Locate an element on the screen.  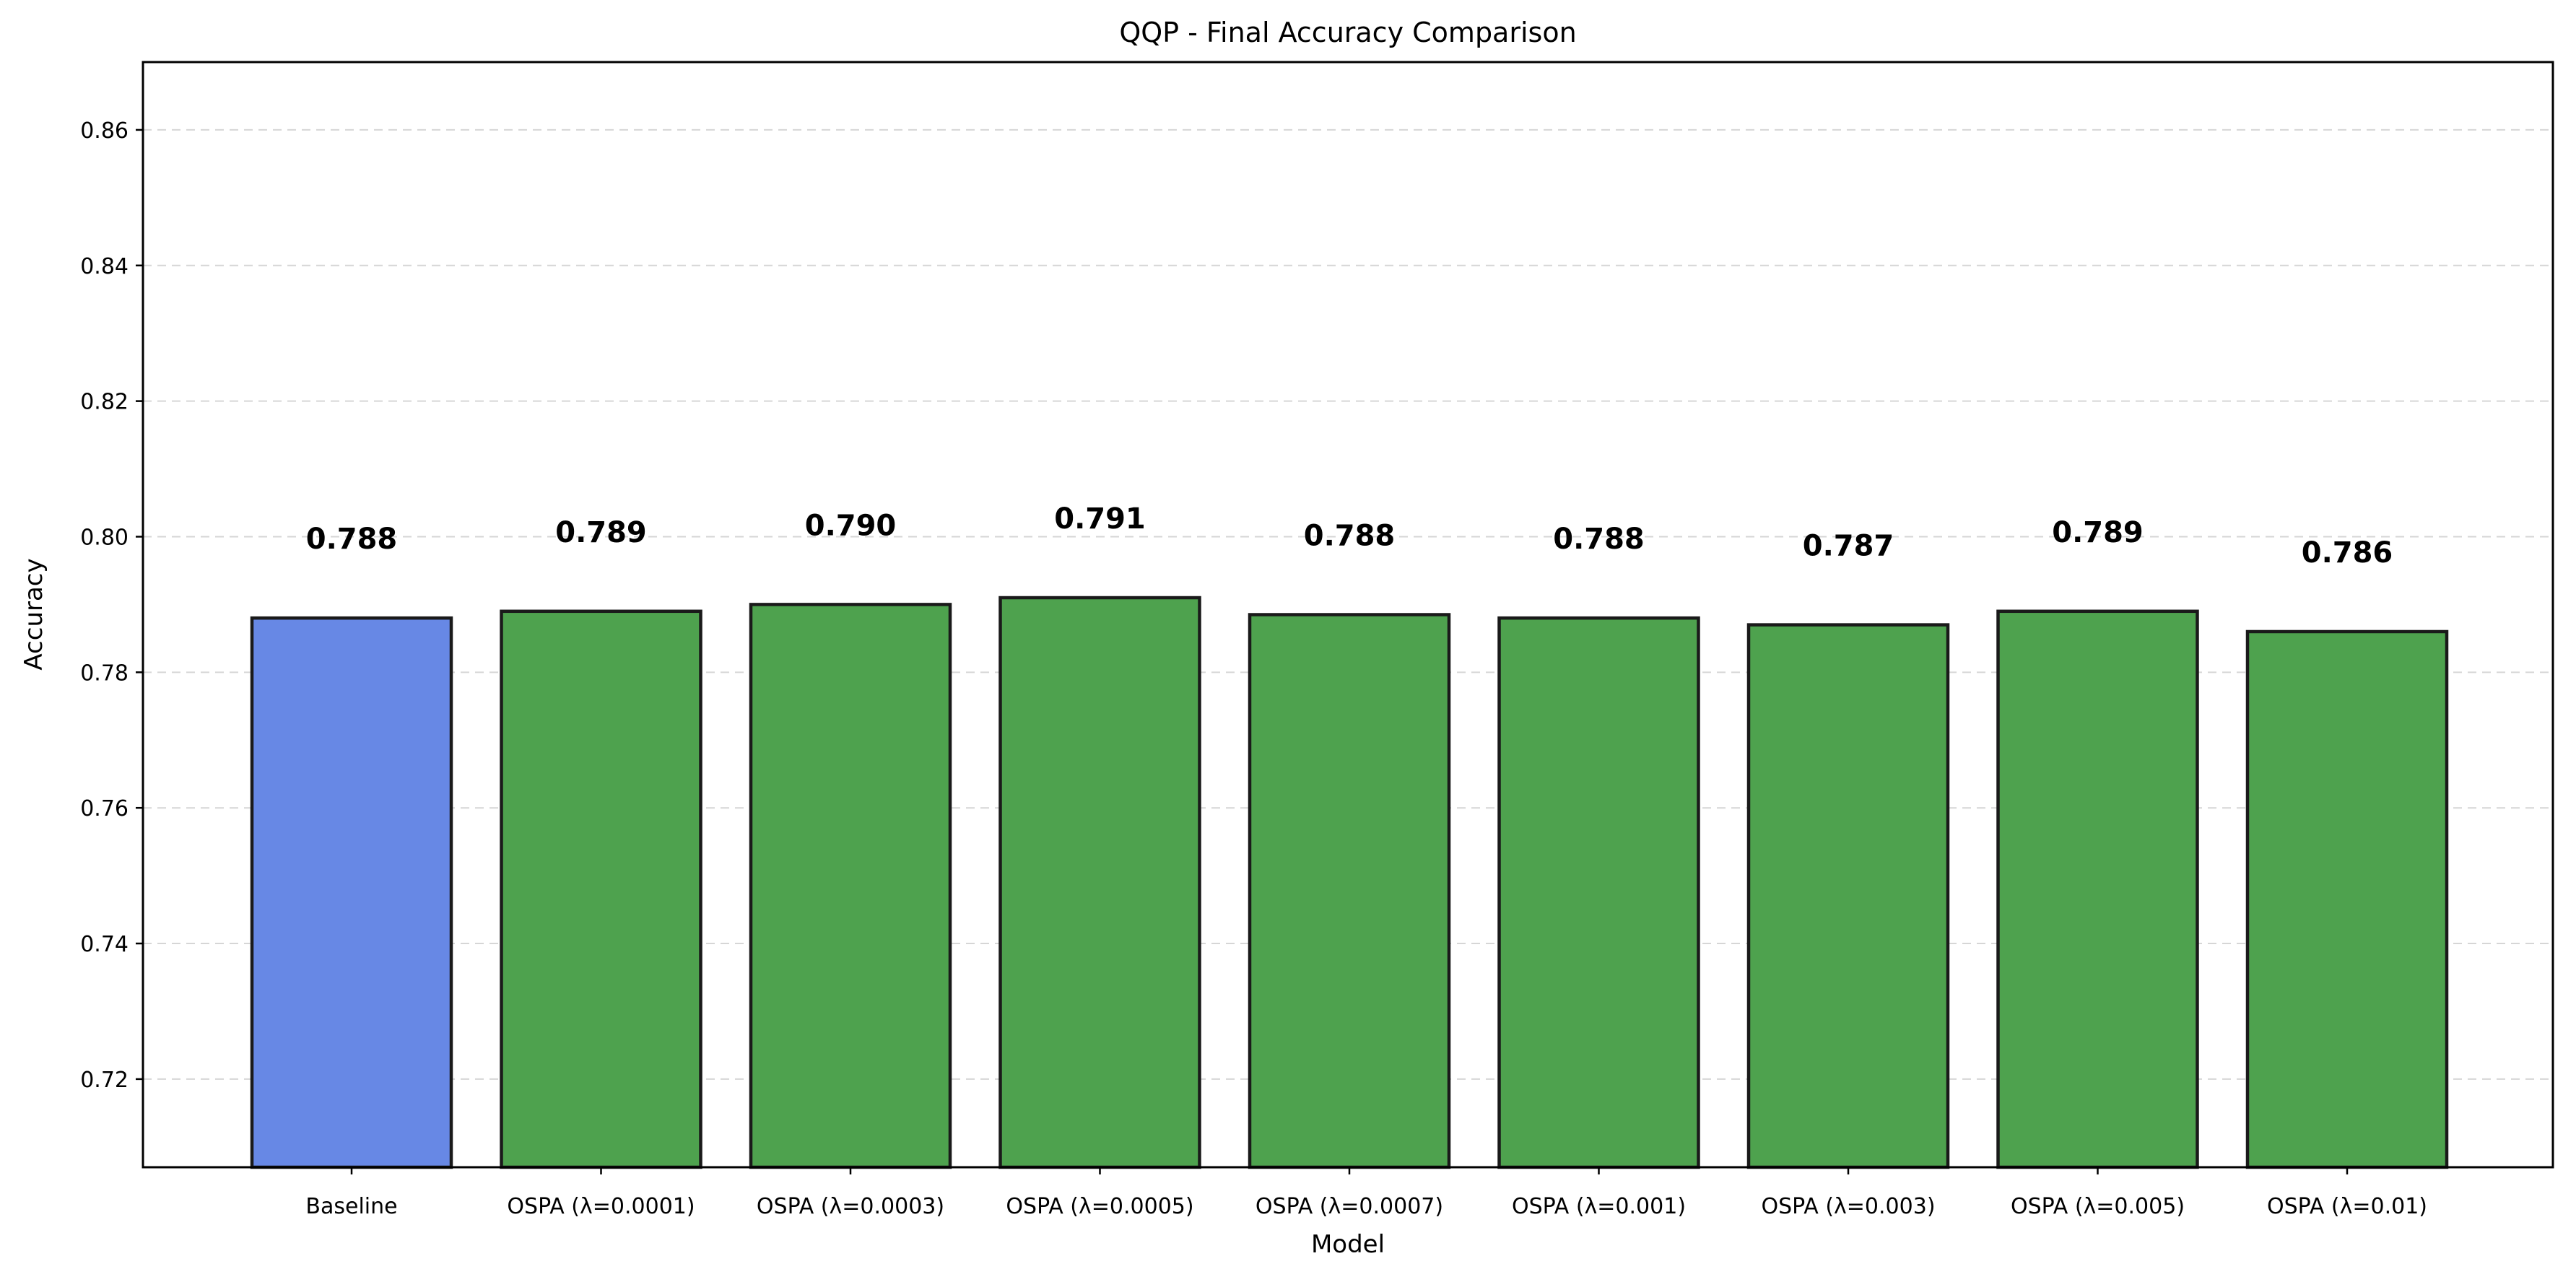
x-tick-label: OSPA (λ=0.003) is located at coordinates (1848, 1207).